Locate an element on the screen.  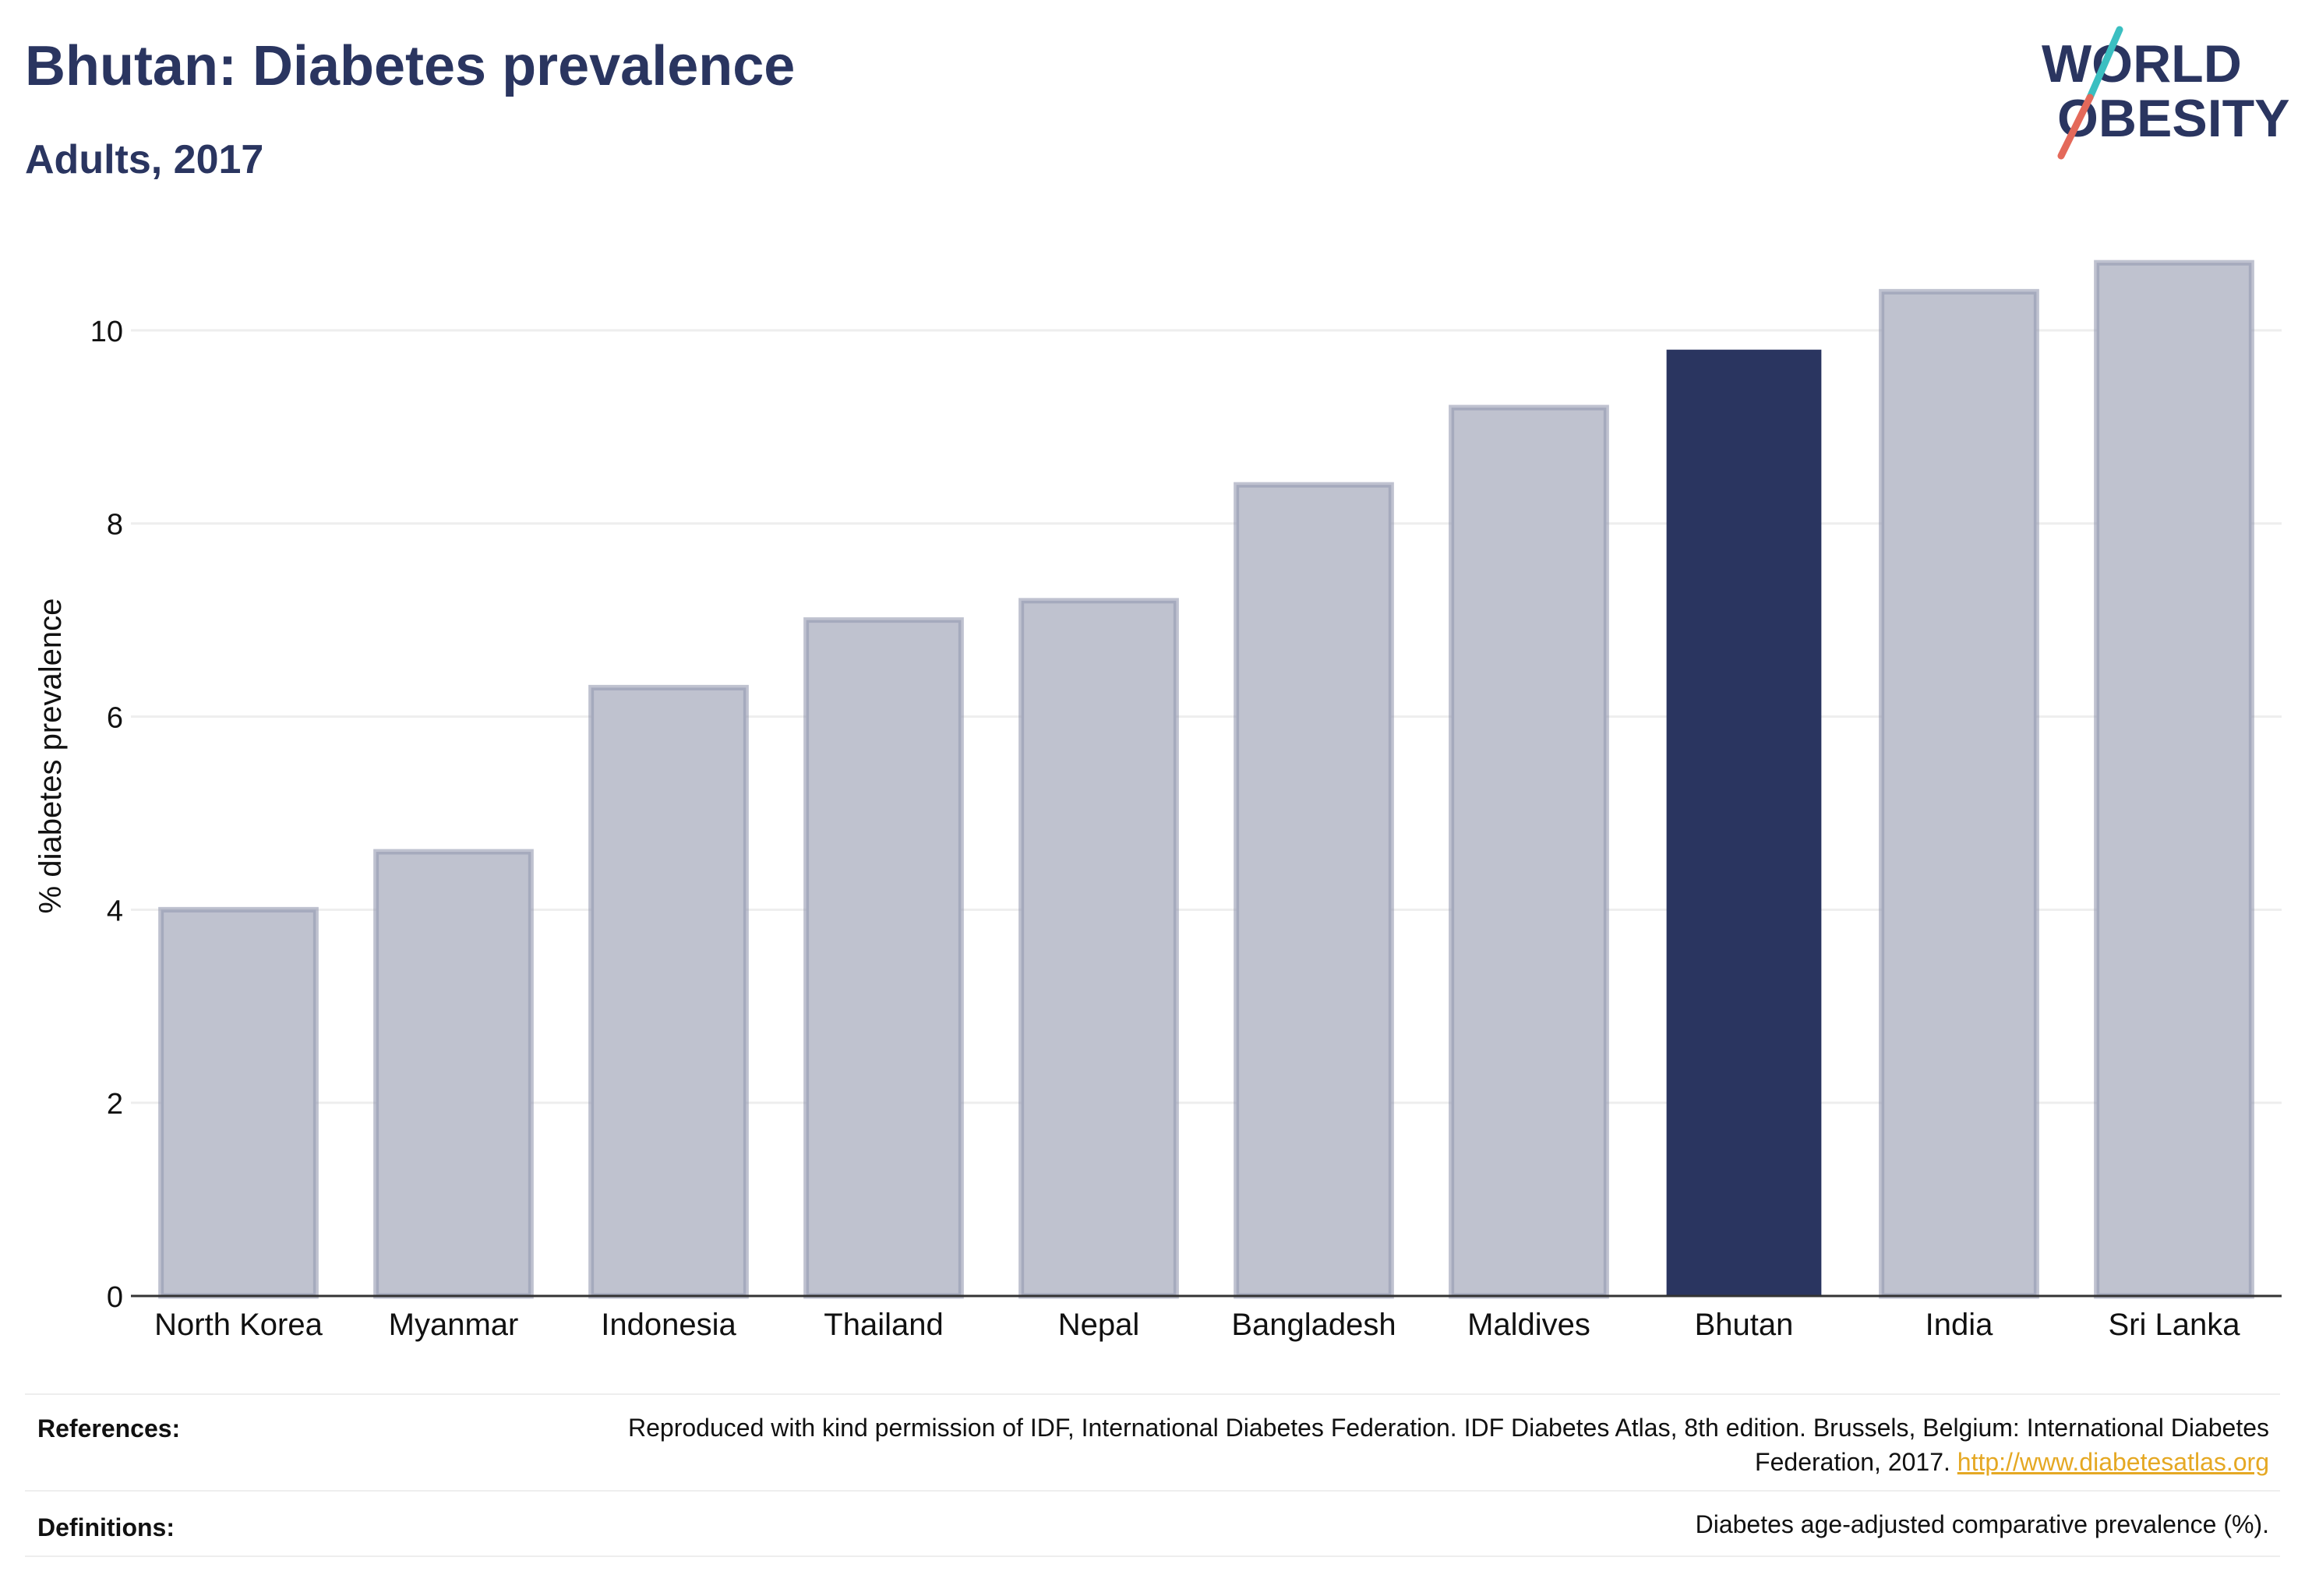
y-tick-label: 10 is located at coordinates (106, 332).